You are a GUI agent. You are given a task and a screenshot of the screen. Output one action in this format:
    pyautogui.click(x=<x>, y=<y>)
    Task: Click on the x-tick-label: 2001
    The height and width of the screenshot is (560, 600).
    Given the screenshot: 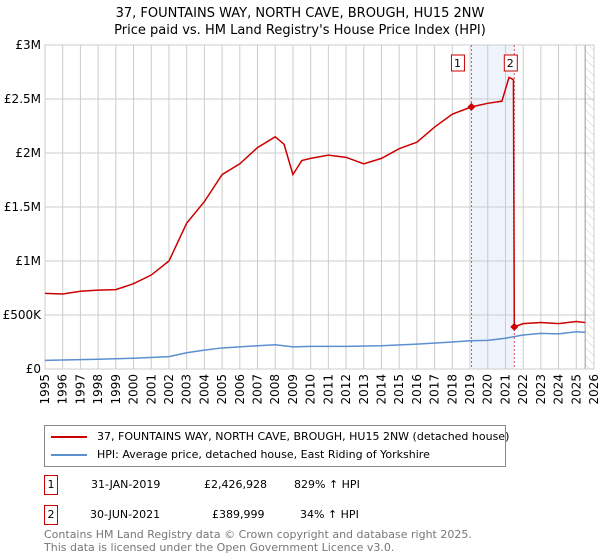 What is the action you would take?
    pyautogui.click(x=151, y=389)
    